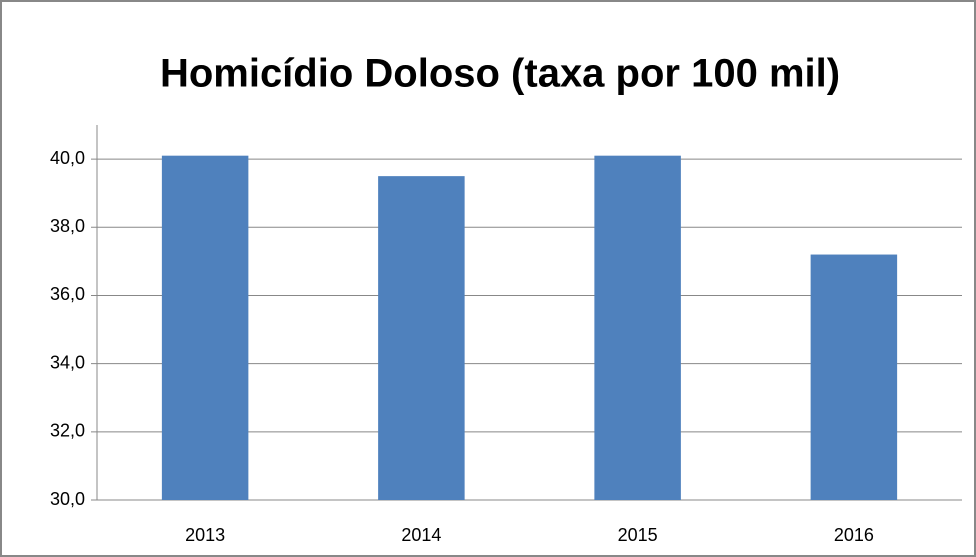  I want to click on x-tick-label: 2015, so click(638, 535).